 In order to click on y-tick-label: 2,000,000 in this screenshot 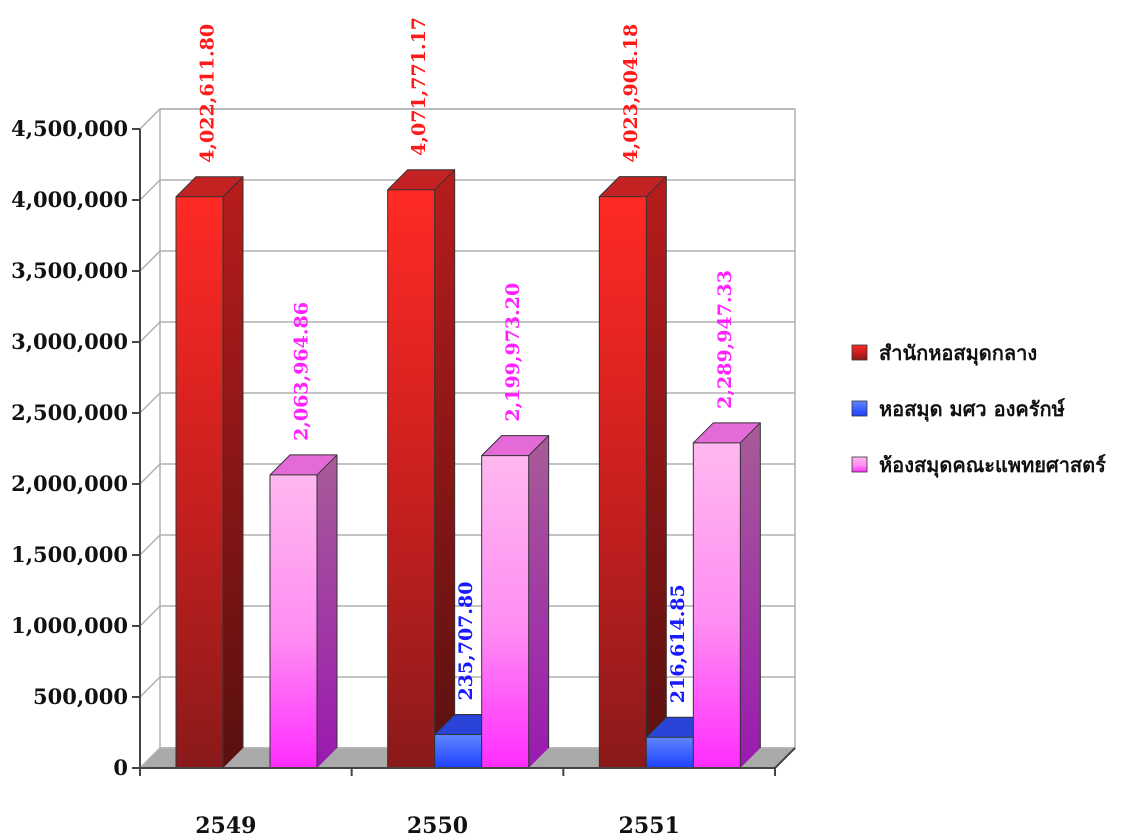, I will do `click(69, 483)`.